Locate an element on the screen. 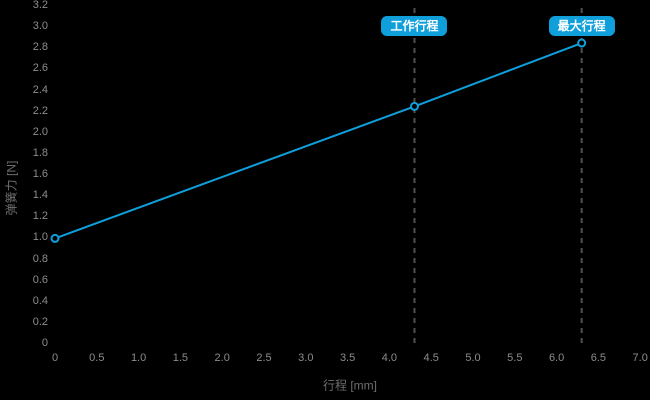 This screenshot has width=650, height=400. y-tick-label: 2.2 is located at coordinates (40, 110).